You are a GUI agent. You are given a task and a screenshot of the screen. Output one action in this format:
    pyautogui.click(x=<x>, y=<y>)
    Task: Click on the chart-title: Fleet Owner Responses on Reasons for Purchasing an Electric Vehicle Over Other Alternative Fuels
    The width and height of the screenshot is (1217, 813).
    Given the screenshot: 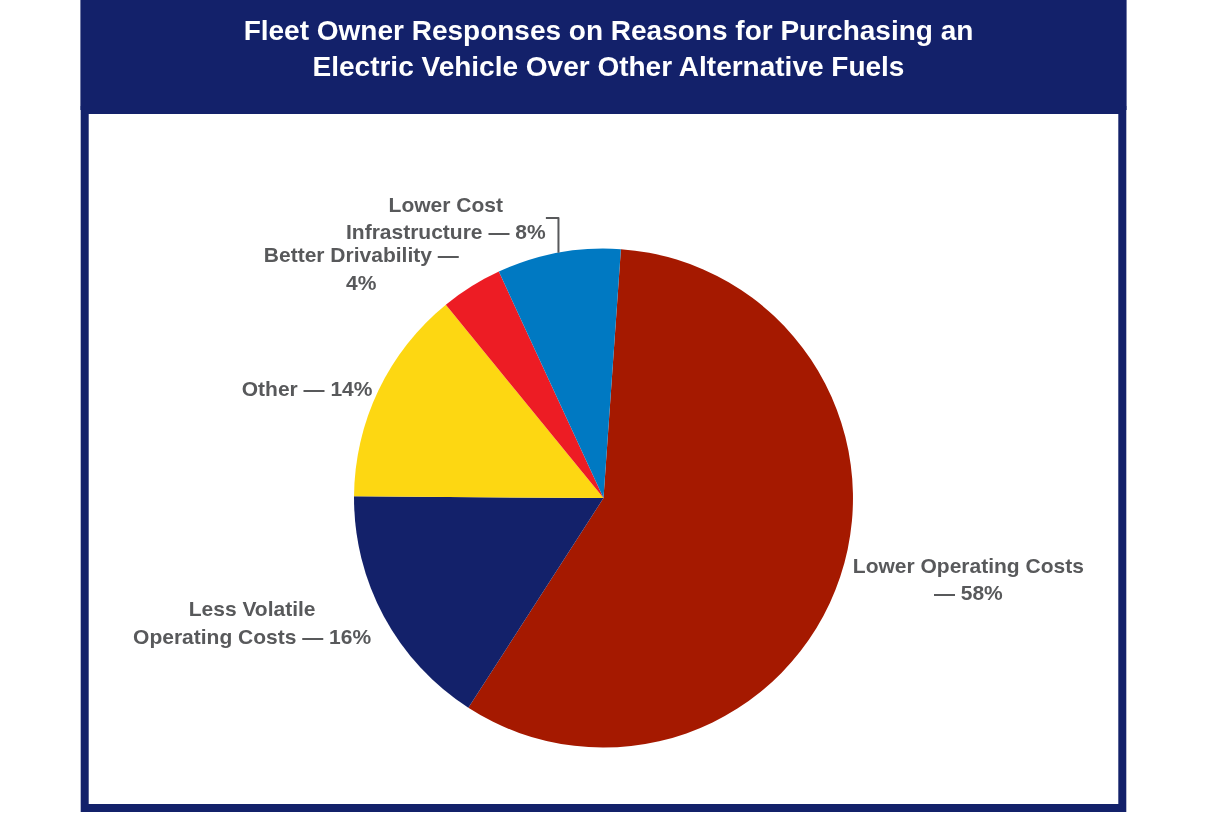 What is the action you would take?
    pyautogui.click(x=608, y=49)
    